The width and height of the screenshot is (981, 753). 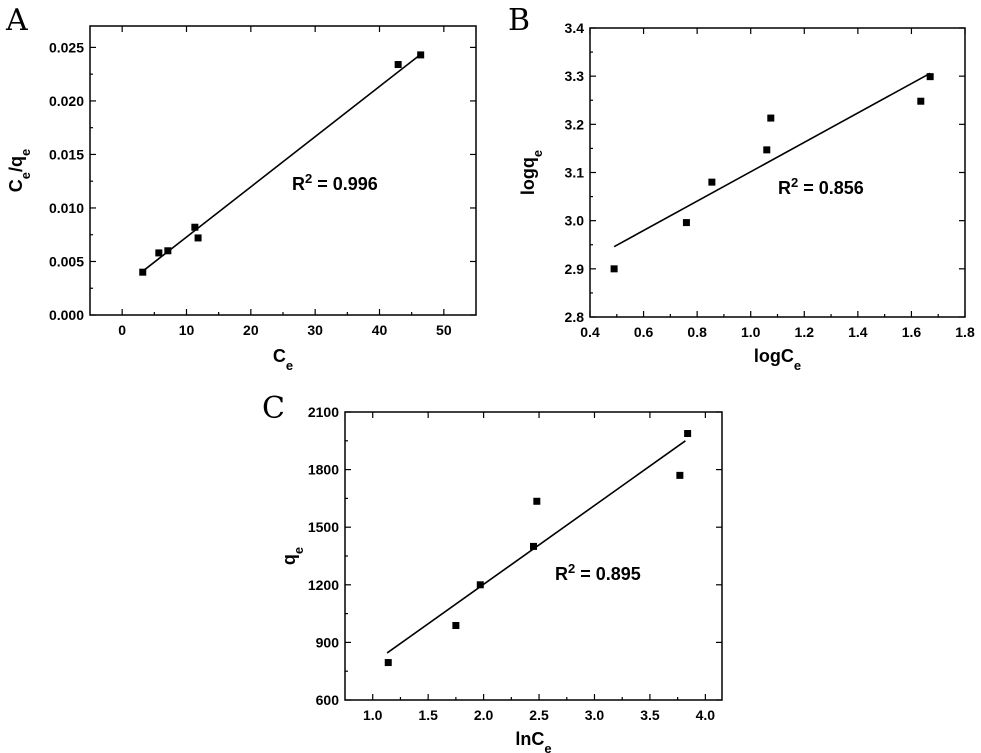 I want to click on y-tick-label: 1200, so click(x=323, y=585).